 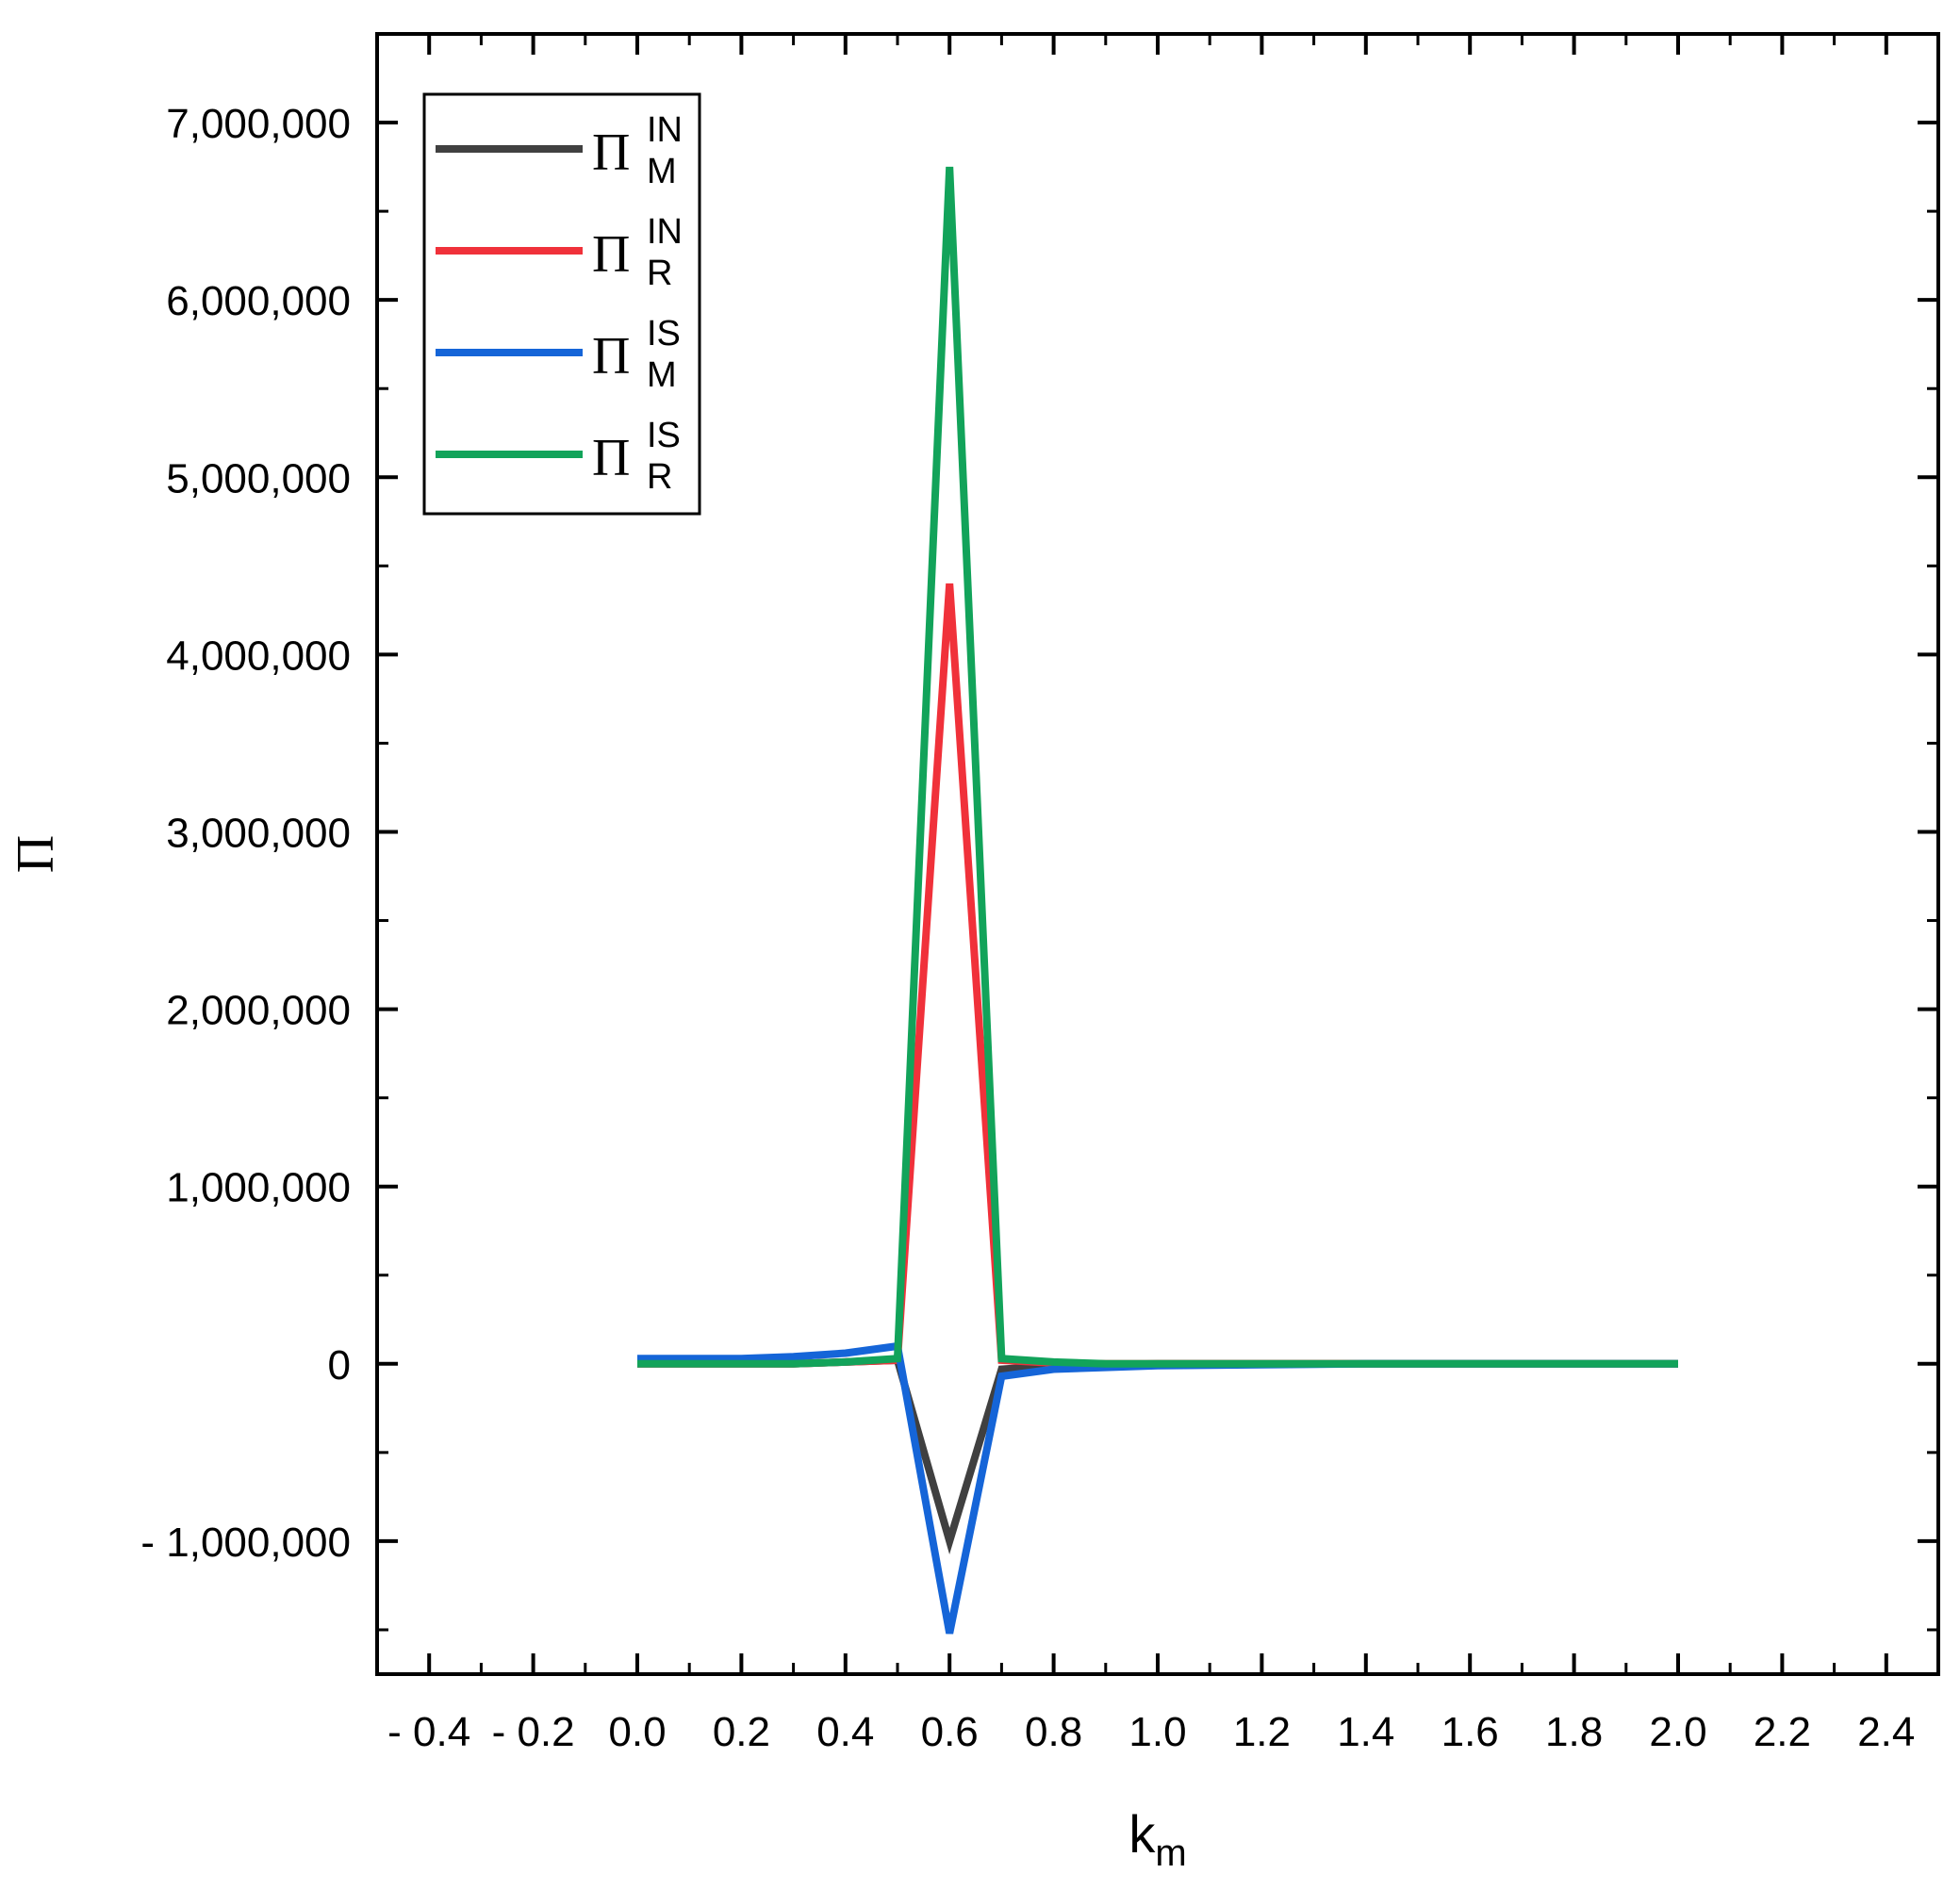 What do you see at coordinates (1886, 1732) in the screenshot?
I see `x-tick-label: 2.4` at bounding box center [1886, 1732].